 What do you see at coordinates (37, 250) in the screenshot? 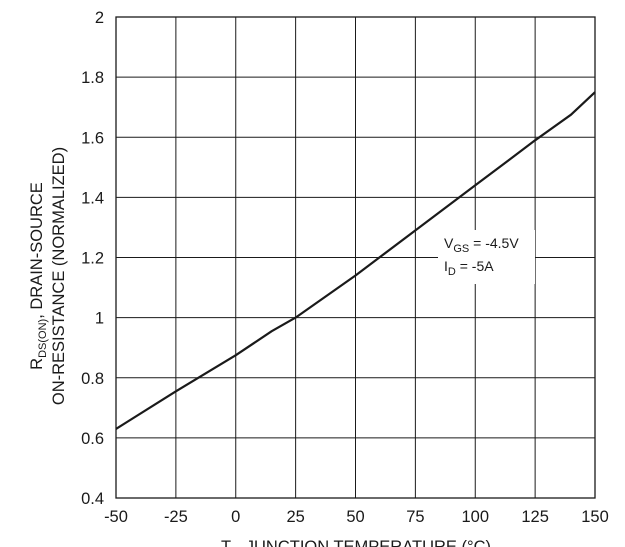
I see `y-axis-title-text: , DRAIN-SOURCE` at bounding box center [37, 250].